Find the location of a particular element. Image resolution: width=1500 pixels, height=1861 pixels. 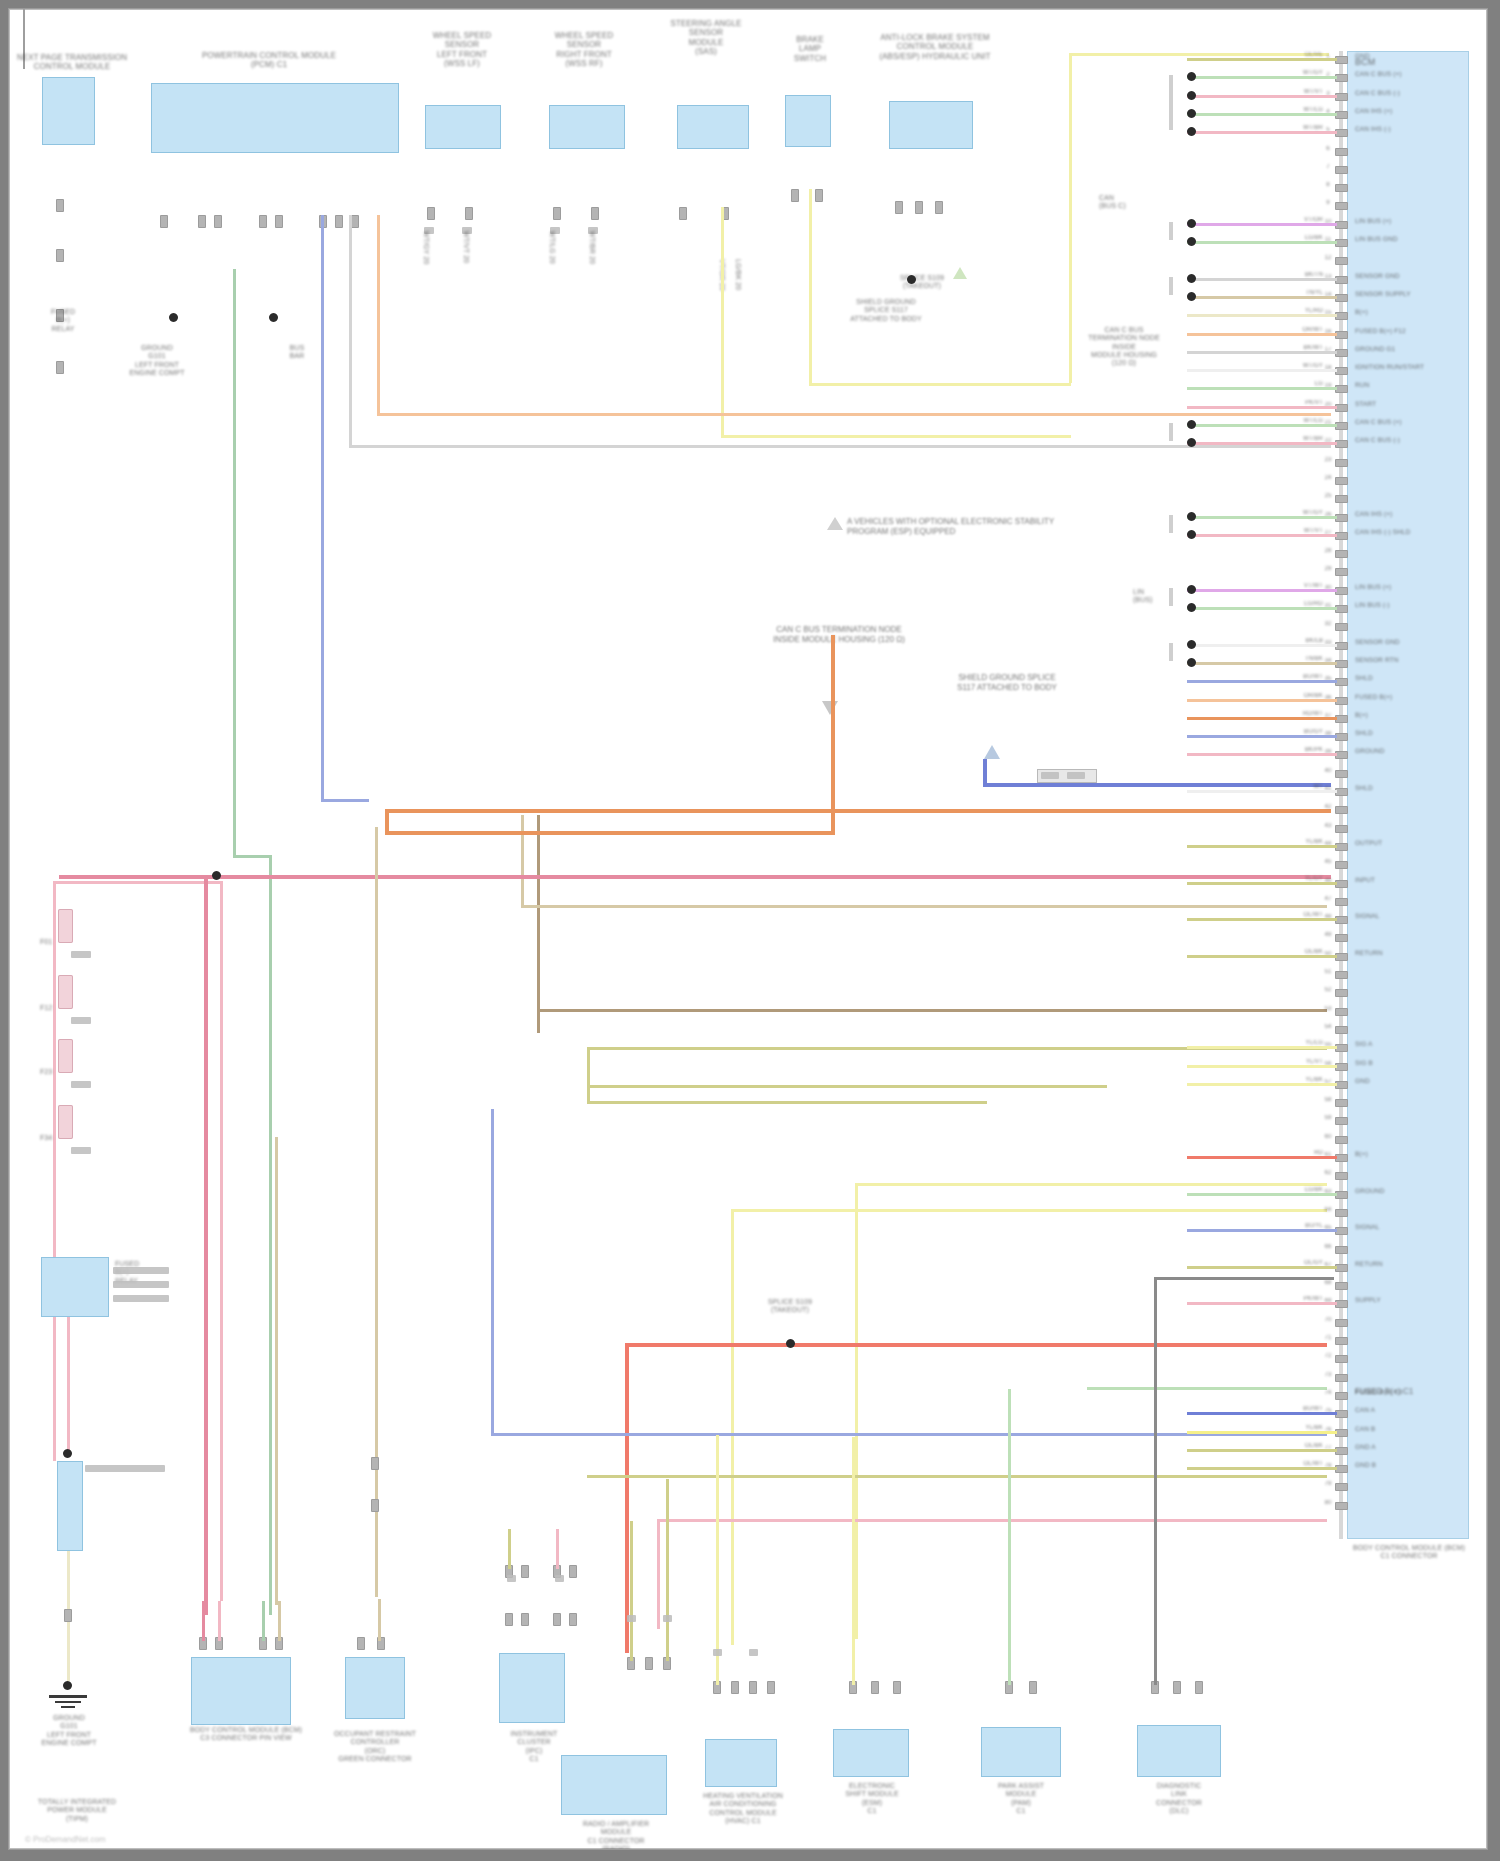

wire-color-label: OL/WT is located at coordinates (1313, 915).